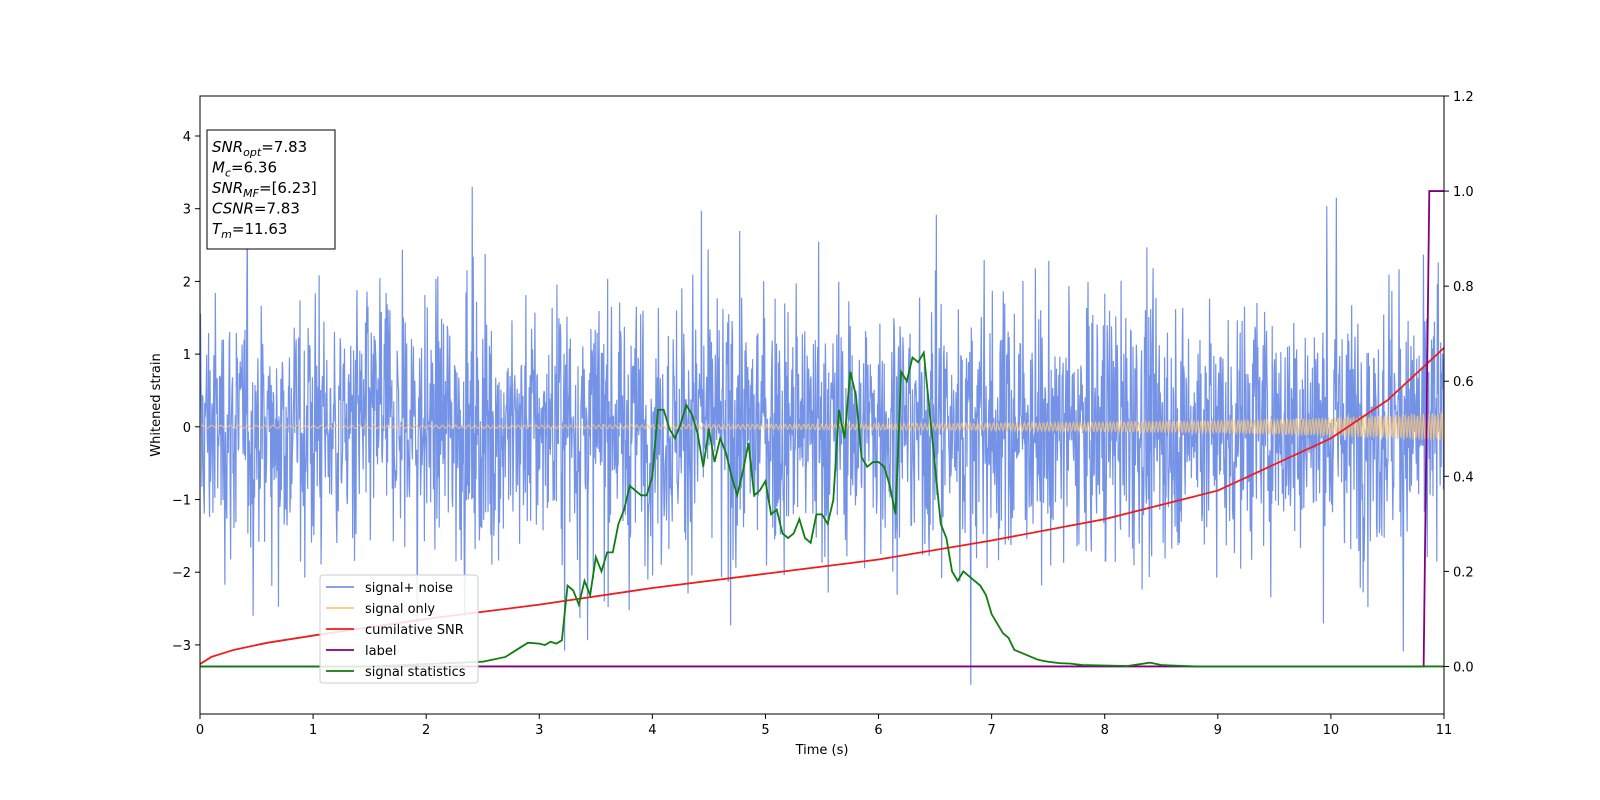 The width and height of the screenshot is (1600, 800). I want to click on x-tick-label: 5, so click(765, 730).